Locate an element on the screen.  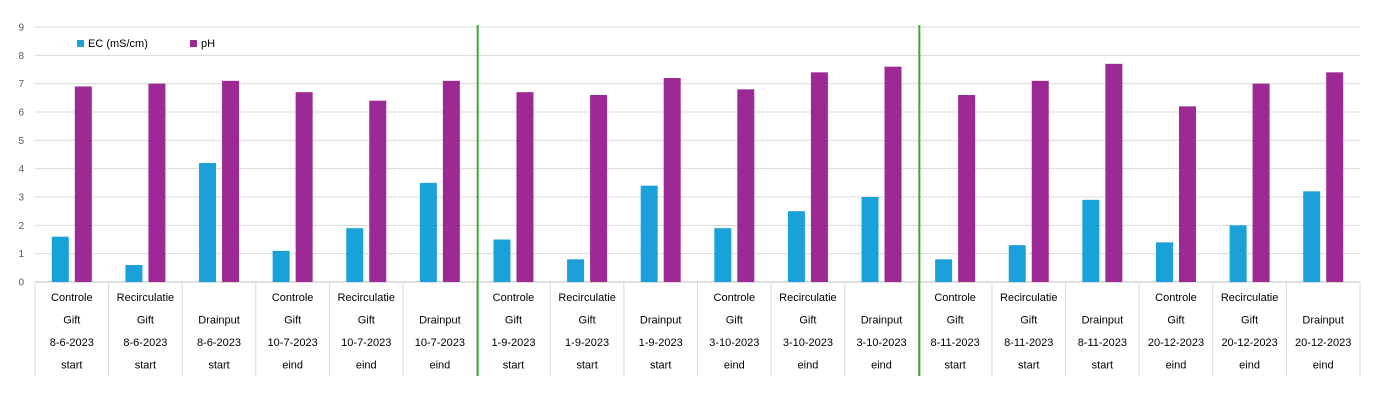
y-tick-label: 7 is located at coordinates (21, 84).